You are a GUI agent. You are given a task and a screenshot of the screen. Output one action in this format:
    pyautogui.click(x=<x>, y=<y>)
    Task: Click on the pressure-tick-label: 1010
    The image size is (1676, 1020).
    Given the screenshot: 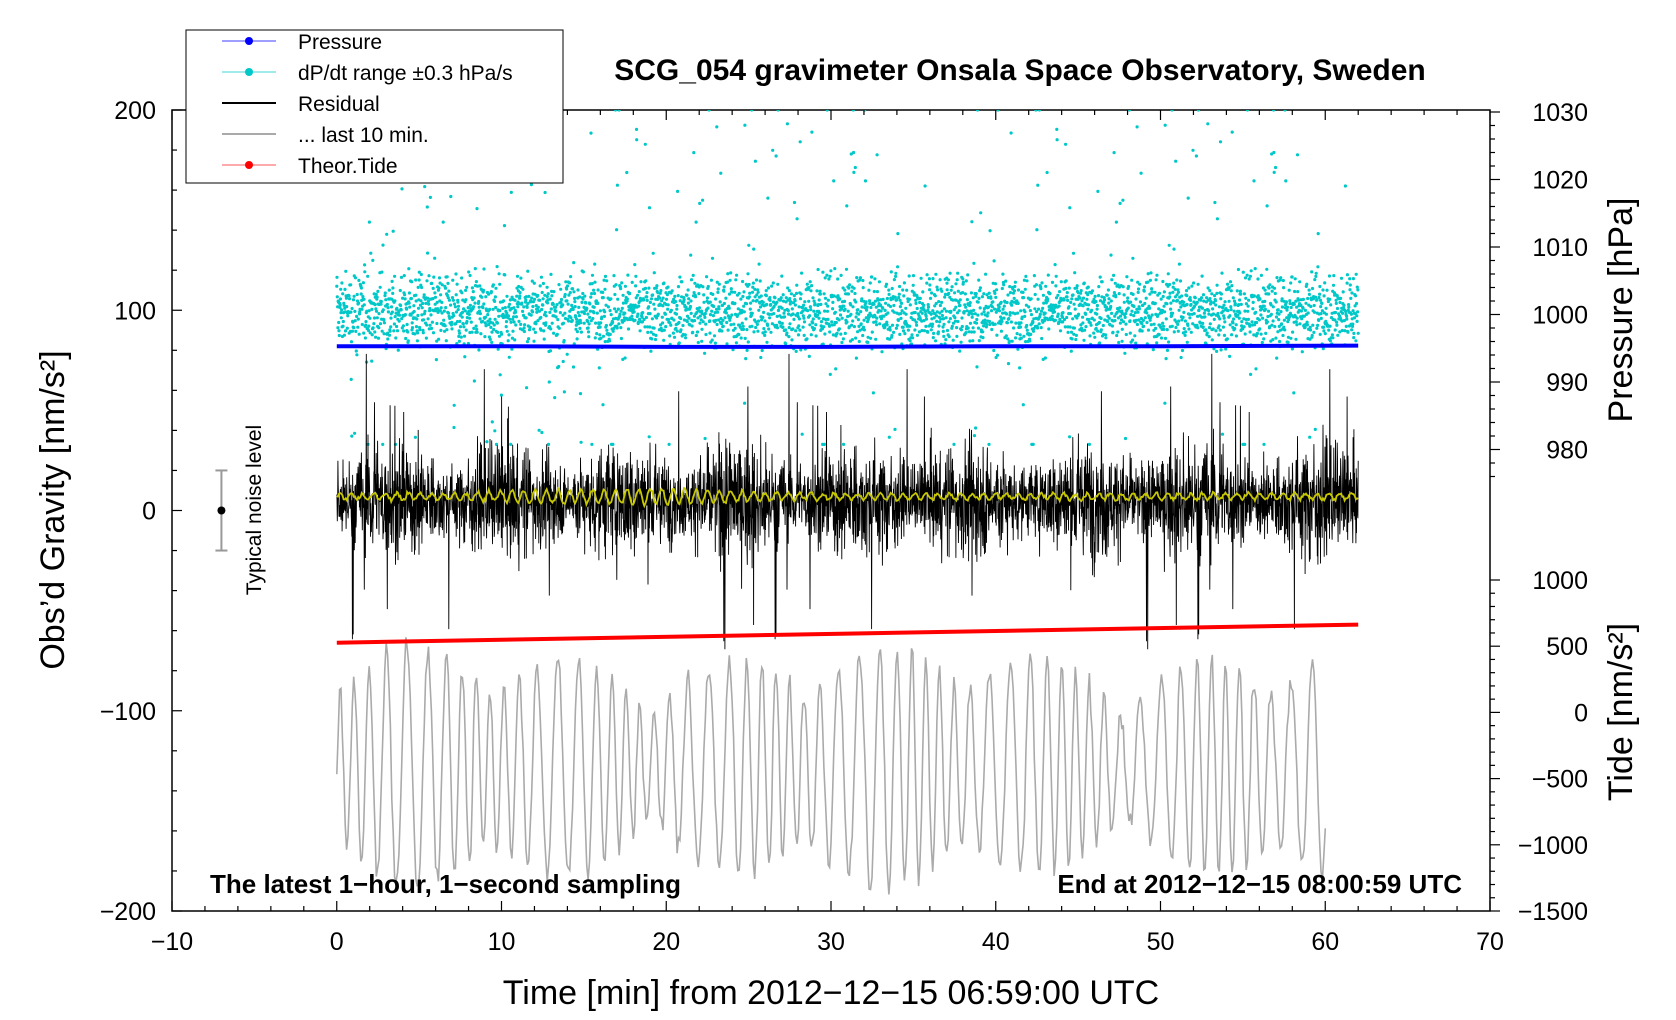 What is the action you would take?
    pyautogui.click(x=1560, y=248)
    